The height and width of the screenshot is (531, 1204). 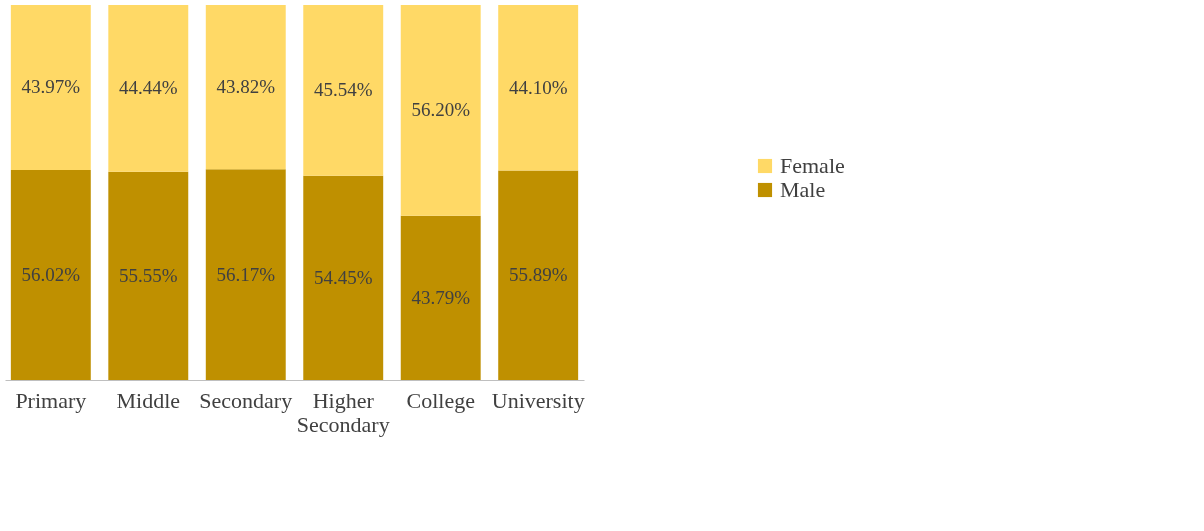 I want to click on data-label: 43.97%, so click(x=51, y=87).